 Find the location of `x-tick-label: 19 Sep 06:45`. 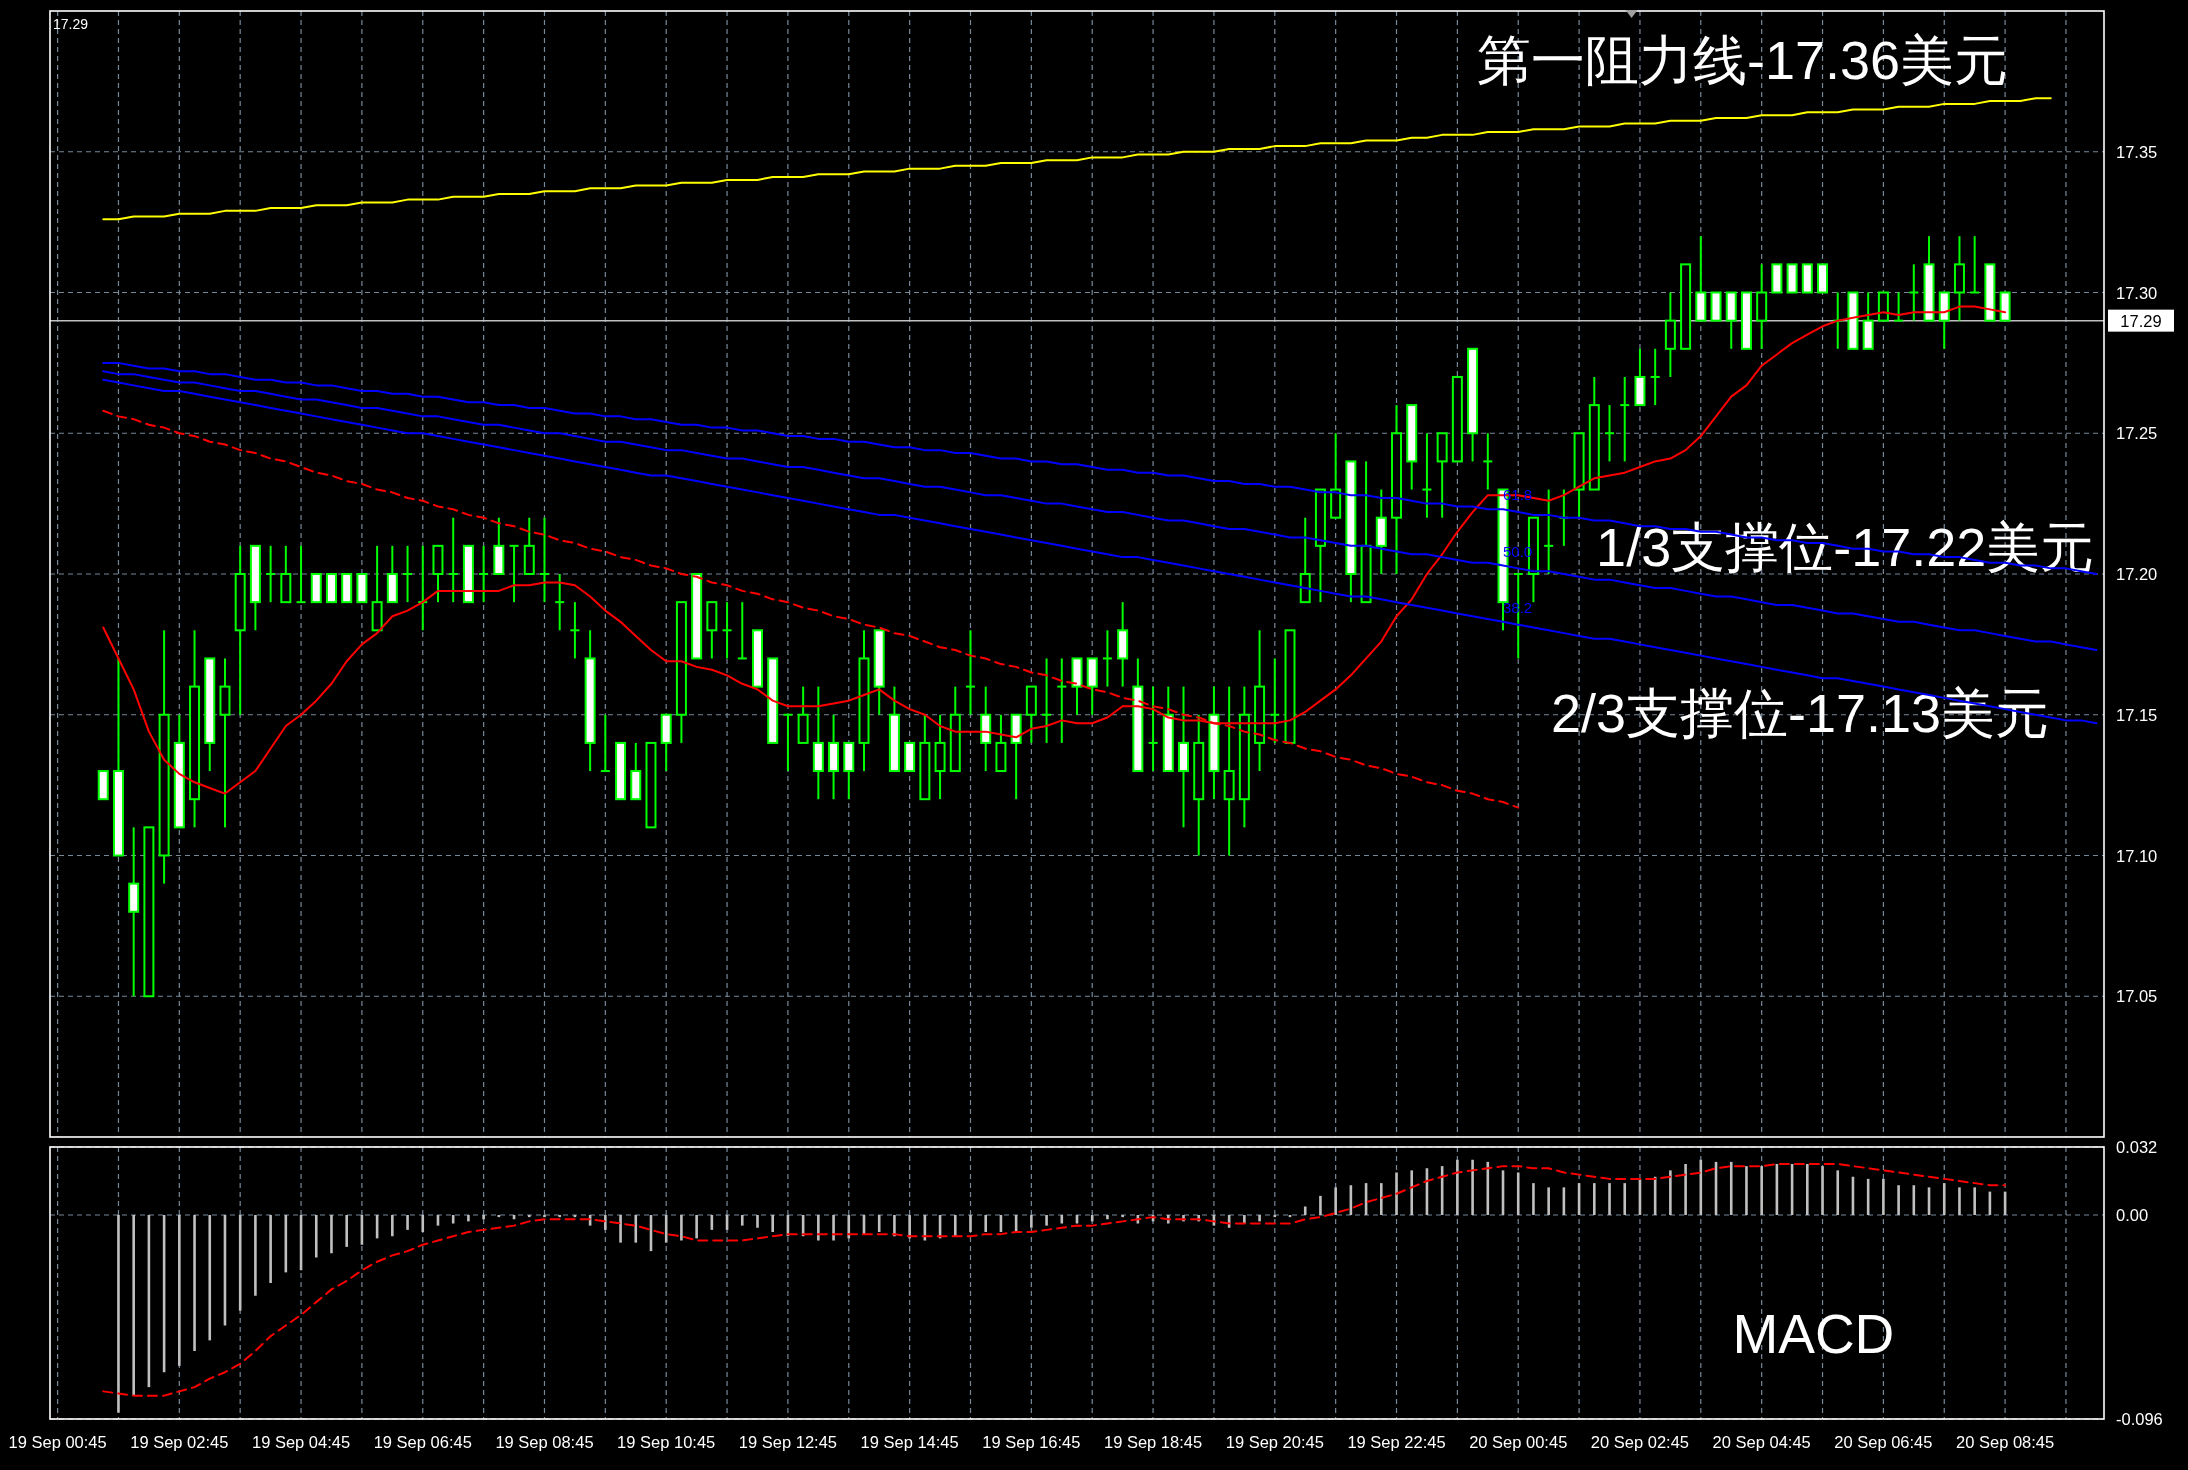

x-tick-label: 19 Sep 06:45 is located at coordinates (422, 1442).